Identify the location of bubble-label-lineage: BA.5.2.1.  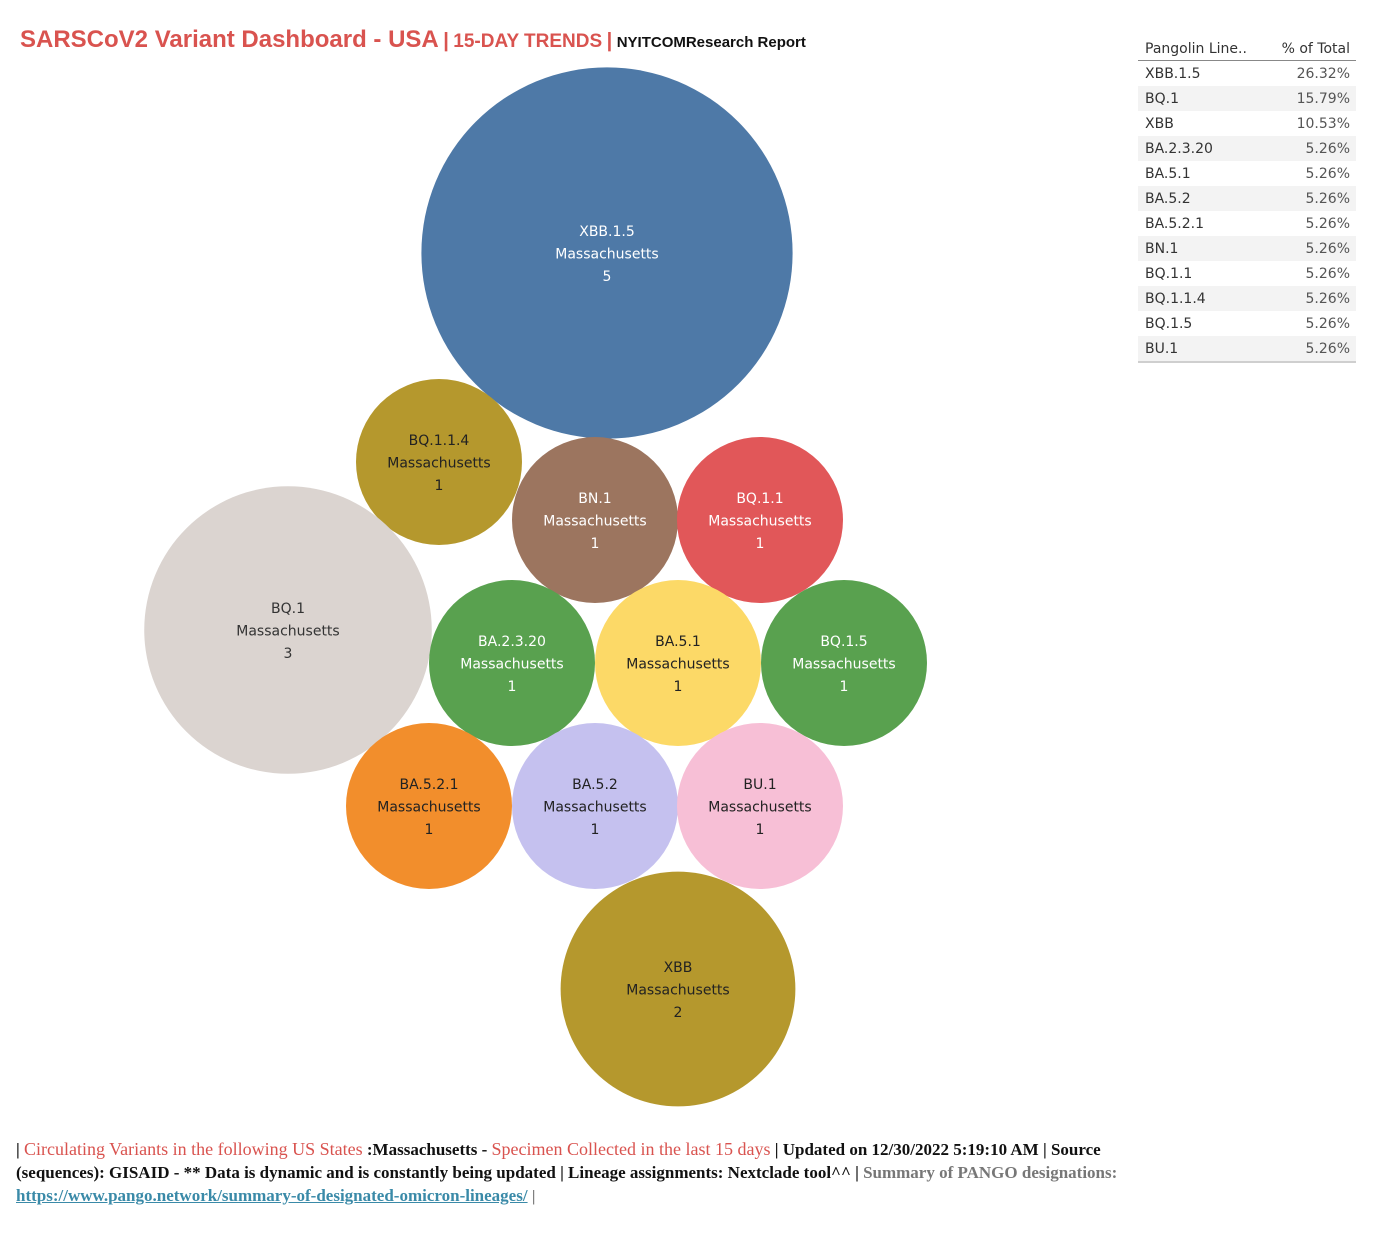
(428, 785).